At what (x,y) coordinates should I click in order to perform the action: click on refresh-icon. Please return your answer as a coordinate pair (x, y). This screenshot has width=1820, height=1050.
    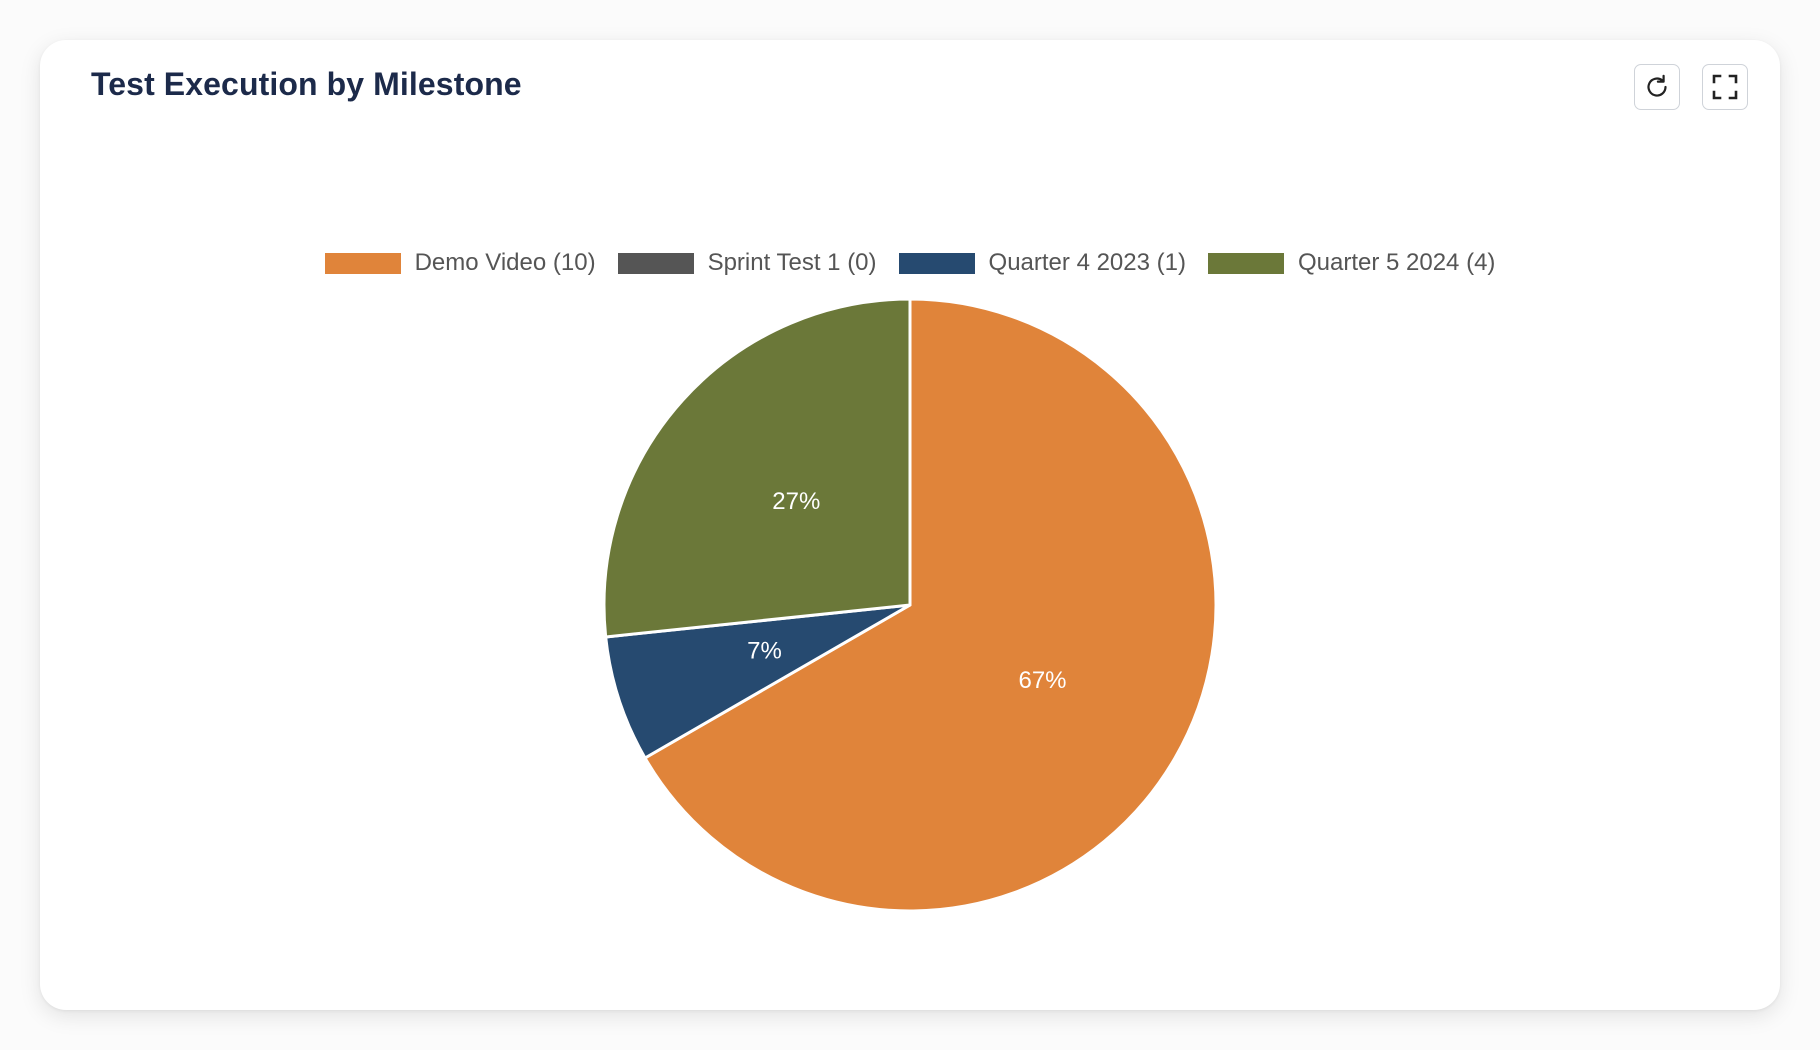
    Looking at the image, I should click on (1657, 85).